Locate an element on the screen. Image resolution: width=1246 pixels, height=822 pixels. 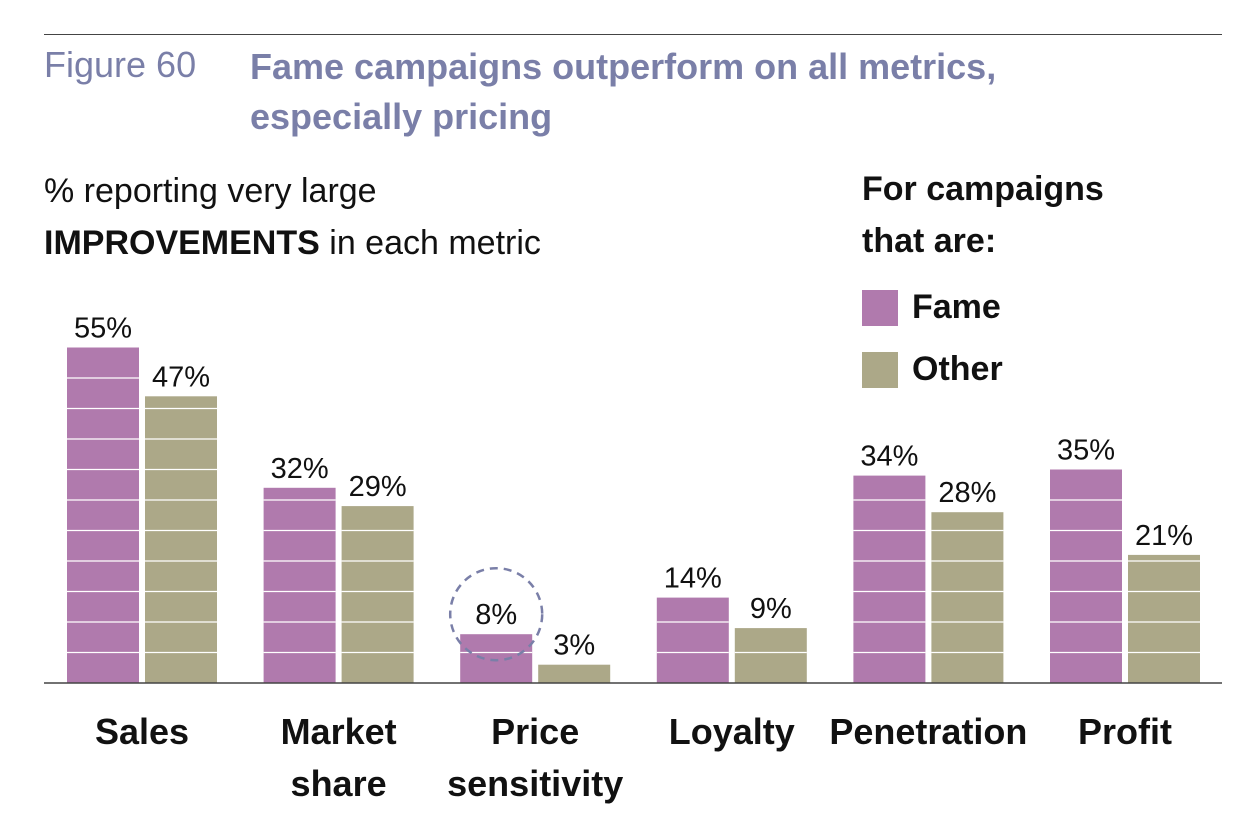
category-label-0: Sales is located at coordinates (142, 731).